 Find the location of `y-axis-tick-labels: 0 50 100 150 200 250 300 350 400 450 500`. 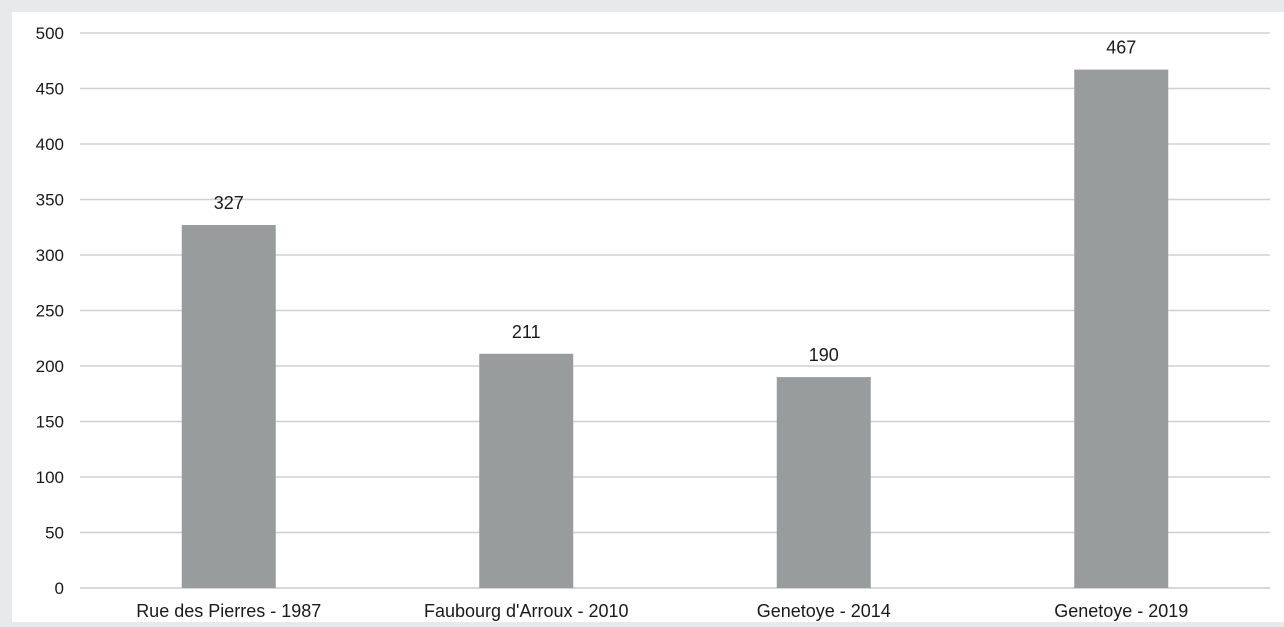

y-axis-tick-labels: 0 50 100 150 200 250 300 350 400 450 500 is located at coordinates (50, 311).